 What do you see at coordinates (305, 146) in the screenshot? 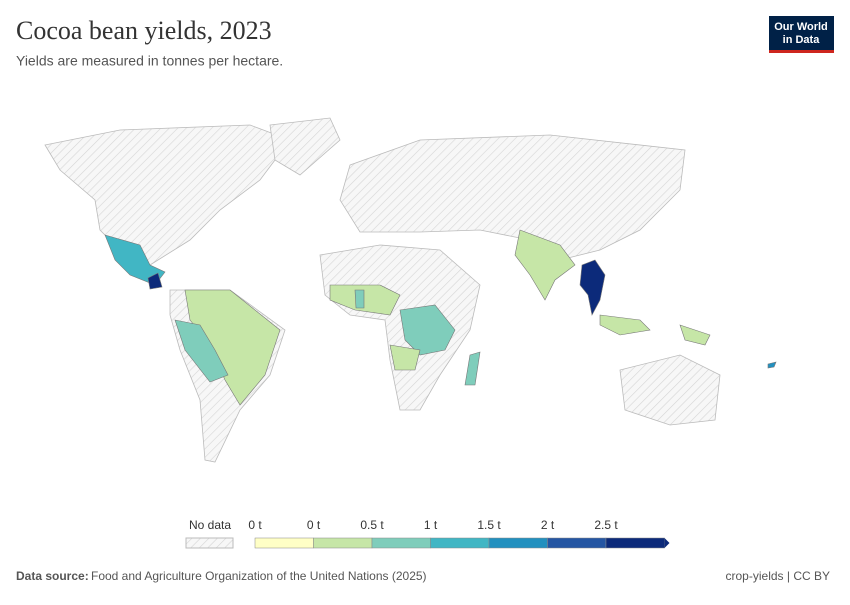
I see `greenland` at bounding box center [305, 146].